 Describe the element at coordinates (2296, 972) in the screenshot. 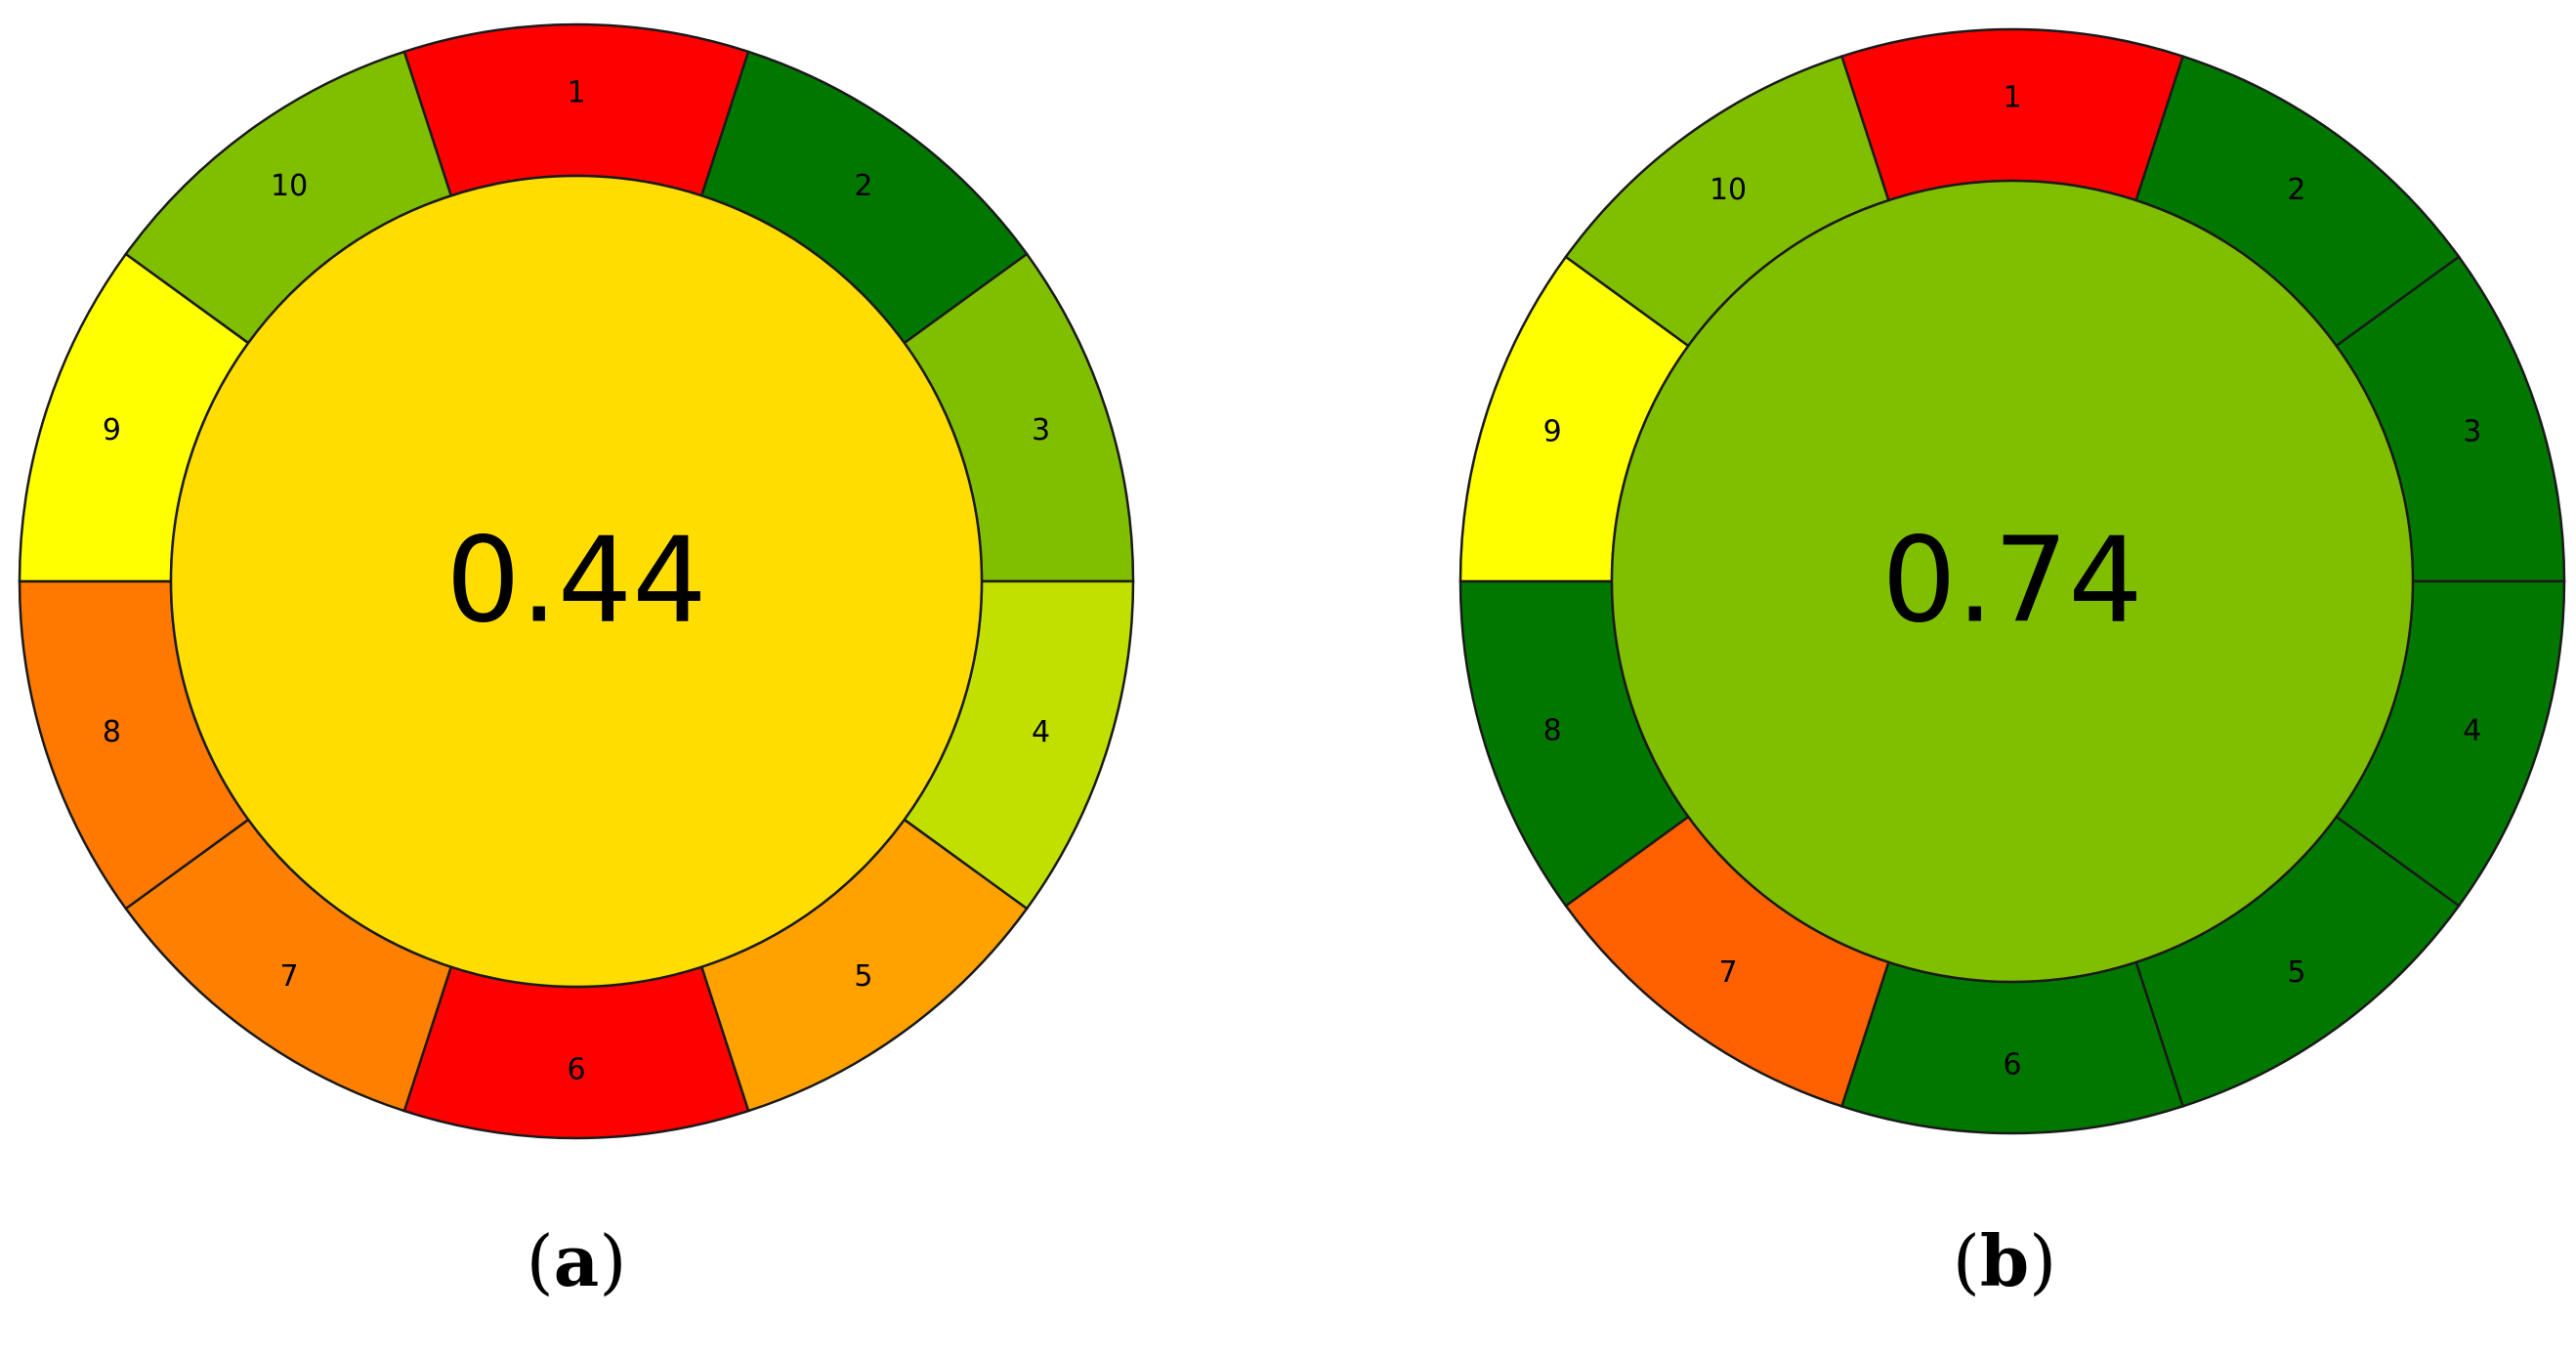

I see `segment-label-b-5: 5` at that location.